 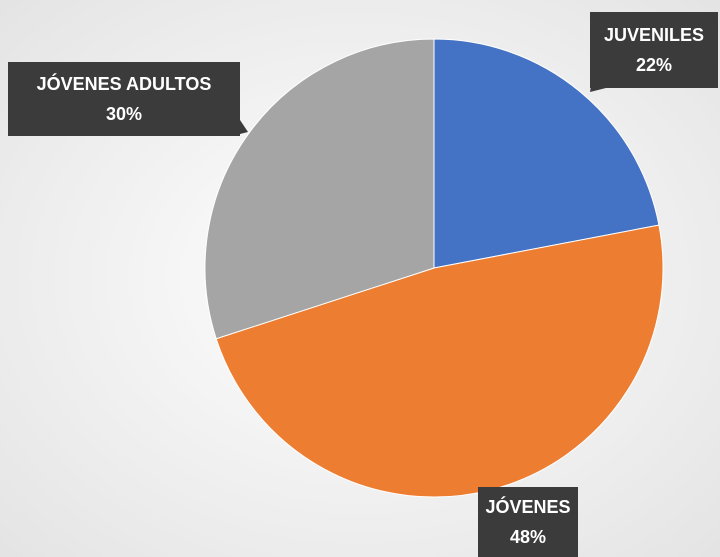 What do you see at coordinates (528, 537) in the screenshot?
I see `value-label: 48%` at bounding box center [528, 537].